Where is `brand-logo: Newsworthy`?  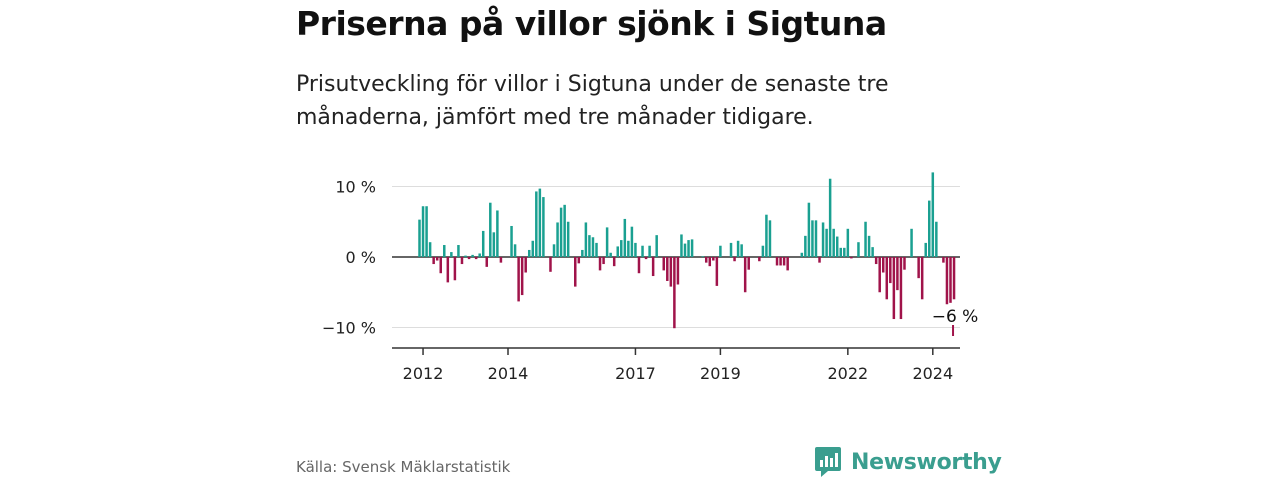 brand-logo: Newsworthy is located at coordinates (908, 462).